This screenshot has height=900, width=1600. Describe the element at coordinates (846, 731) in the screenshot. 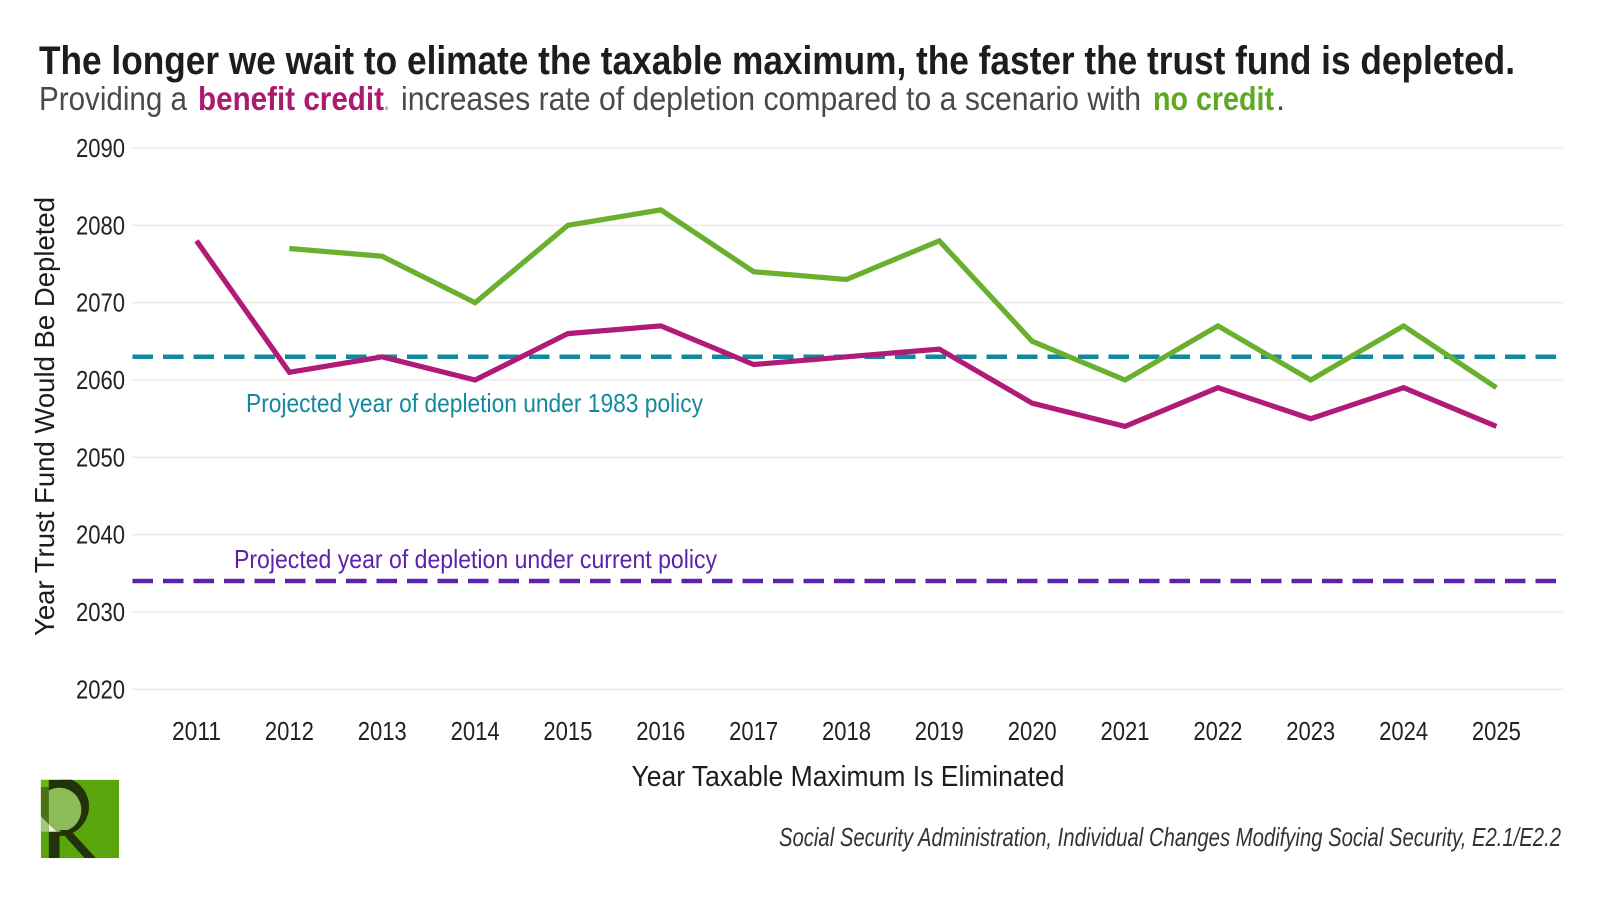

I see `svg-text: 2018` at that location.